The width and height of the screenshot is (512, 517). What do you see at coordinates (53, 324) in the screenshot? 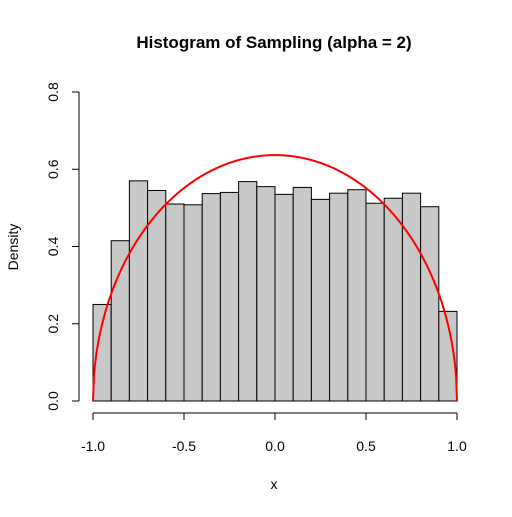
I see `y-tick-label: 0.2` at bounding box center [53, 324].